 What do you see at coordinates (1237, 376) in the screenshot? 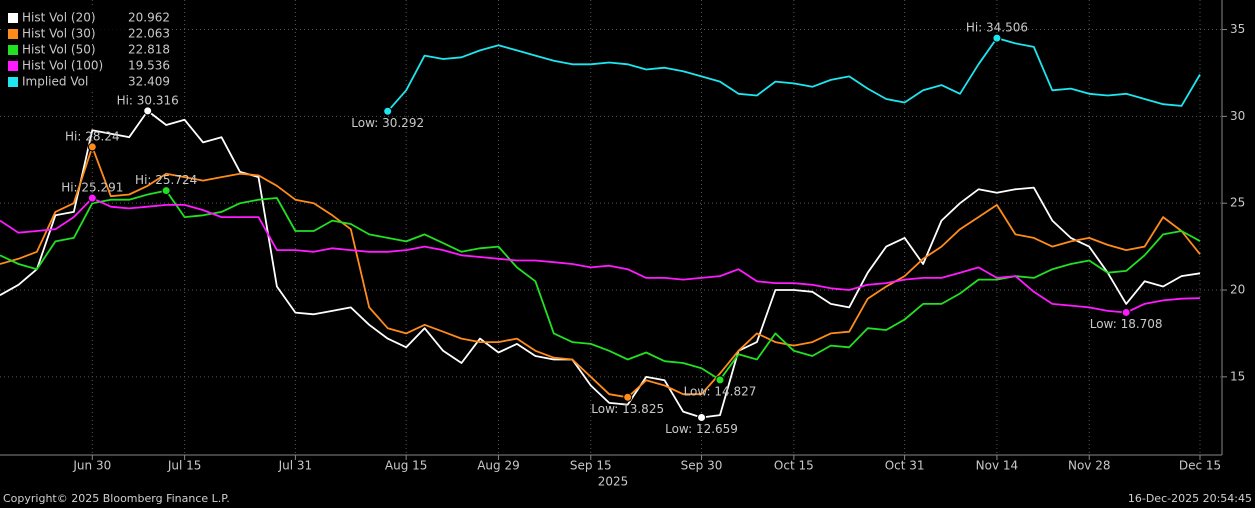
I see `y-tick-label: 15` at bounding box center [1237, 376].